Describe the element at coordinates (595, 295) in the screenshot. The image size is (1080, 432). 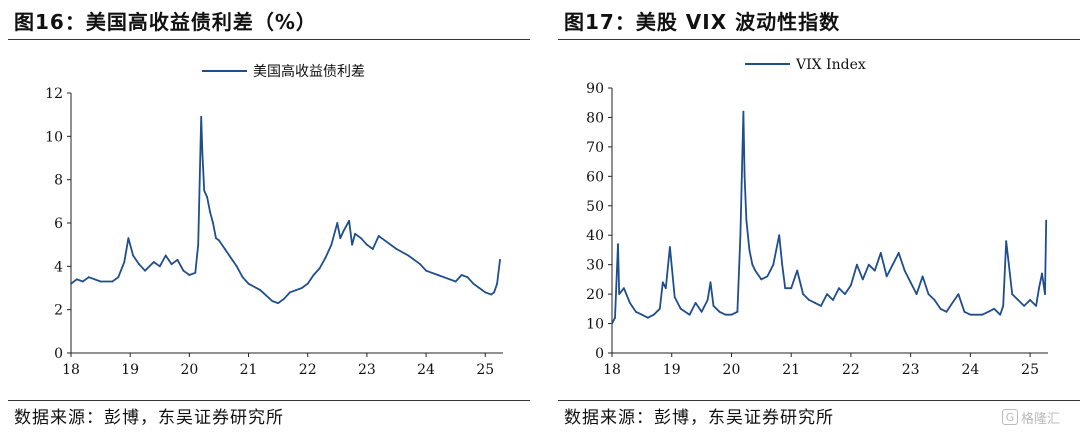
I see `y-tick-label: 20` at that location.